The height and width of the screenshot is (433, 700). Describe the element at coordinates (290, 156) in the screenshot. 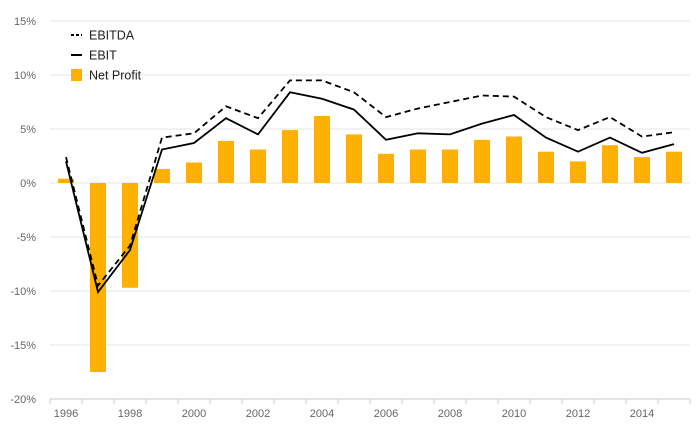

I see `bar-net-profit-2003` at that location.